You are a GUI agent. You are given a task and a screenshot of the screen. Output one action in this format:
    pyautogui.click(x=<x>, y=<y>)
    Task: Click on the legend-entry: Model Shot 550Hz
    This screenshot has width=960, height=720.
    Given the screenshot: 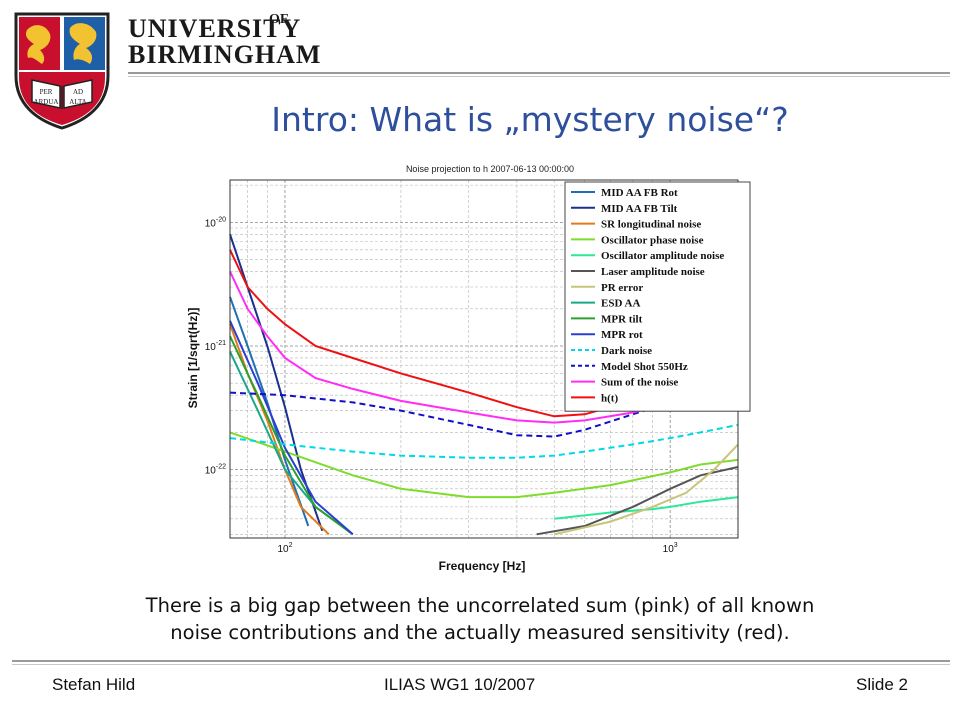 What is the action you would take?
    pyautogui.click(x=644, y=367)
    